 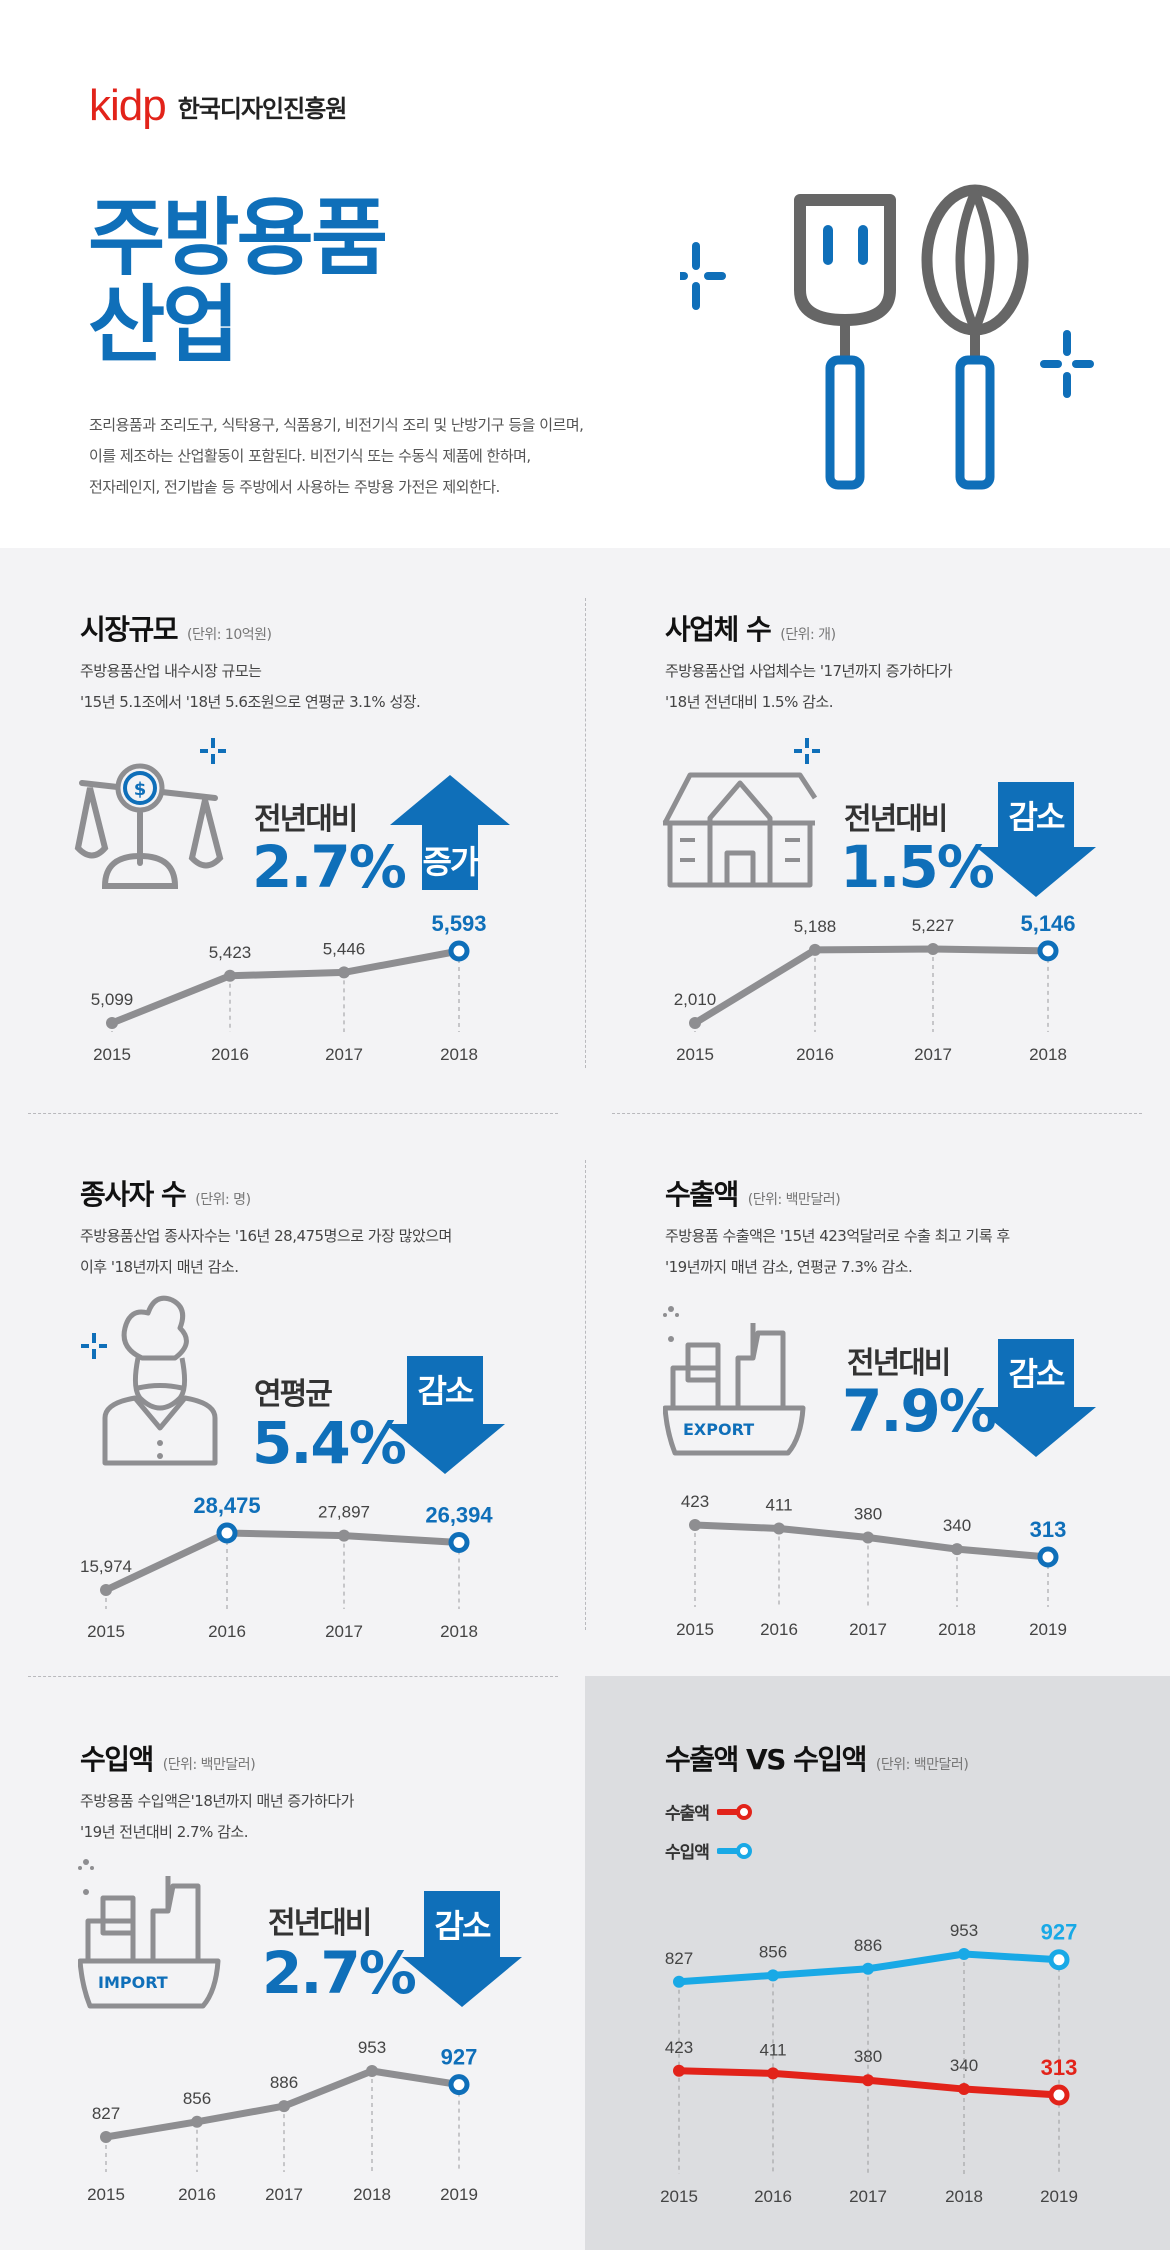 What do you see at coordinates (766, 1759) in the screenshot?
I see `title-text: 수출액 VS 수입액` at bounding box center [766, 1759].